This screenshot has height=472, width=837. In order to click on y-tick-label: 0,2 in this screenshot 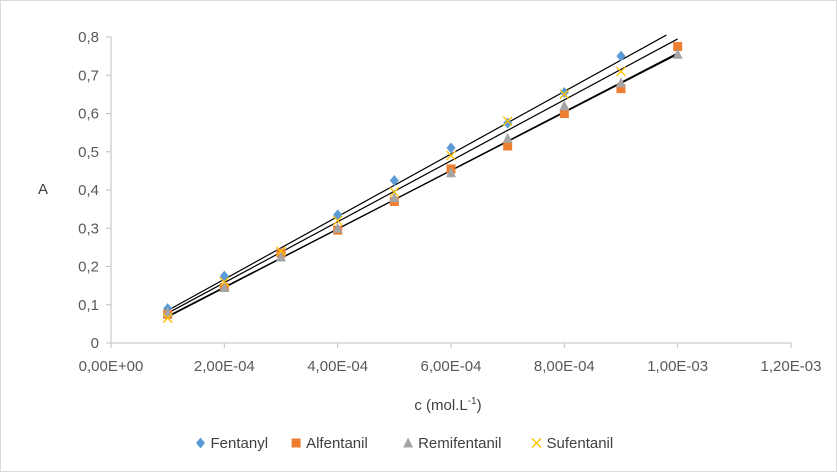, I will do `click(88, 267)`.